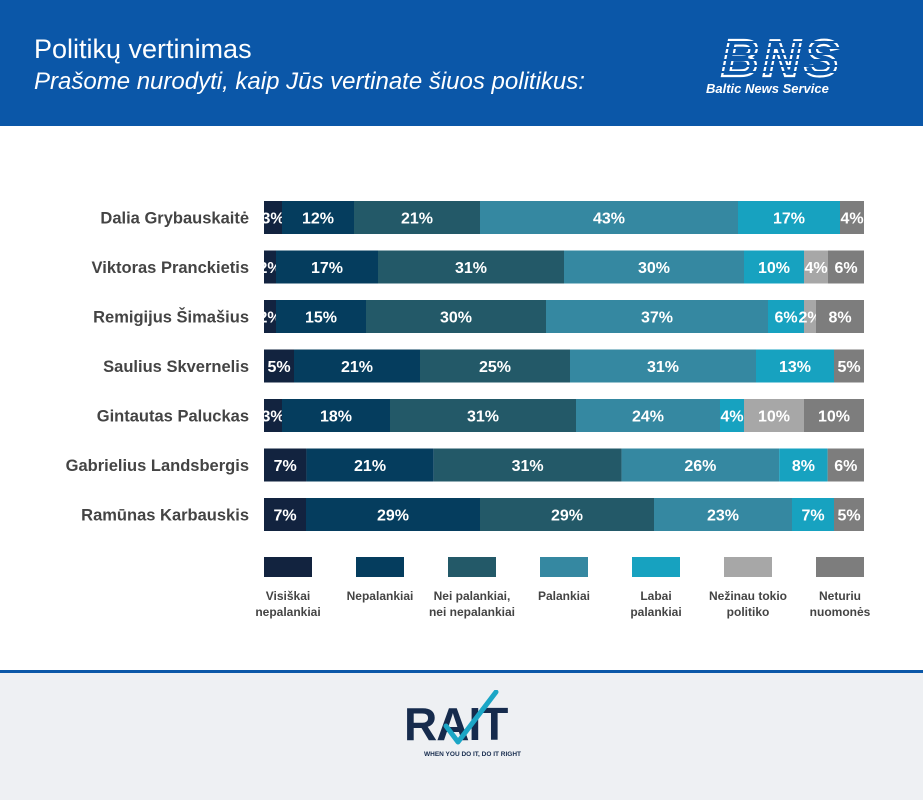  I want to click on bns-caption: Baltic News Service, so click(767, 88).